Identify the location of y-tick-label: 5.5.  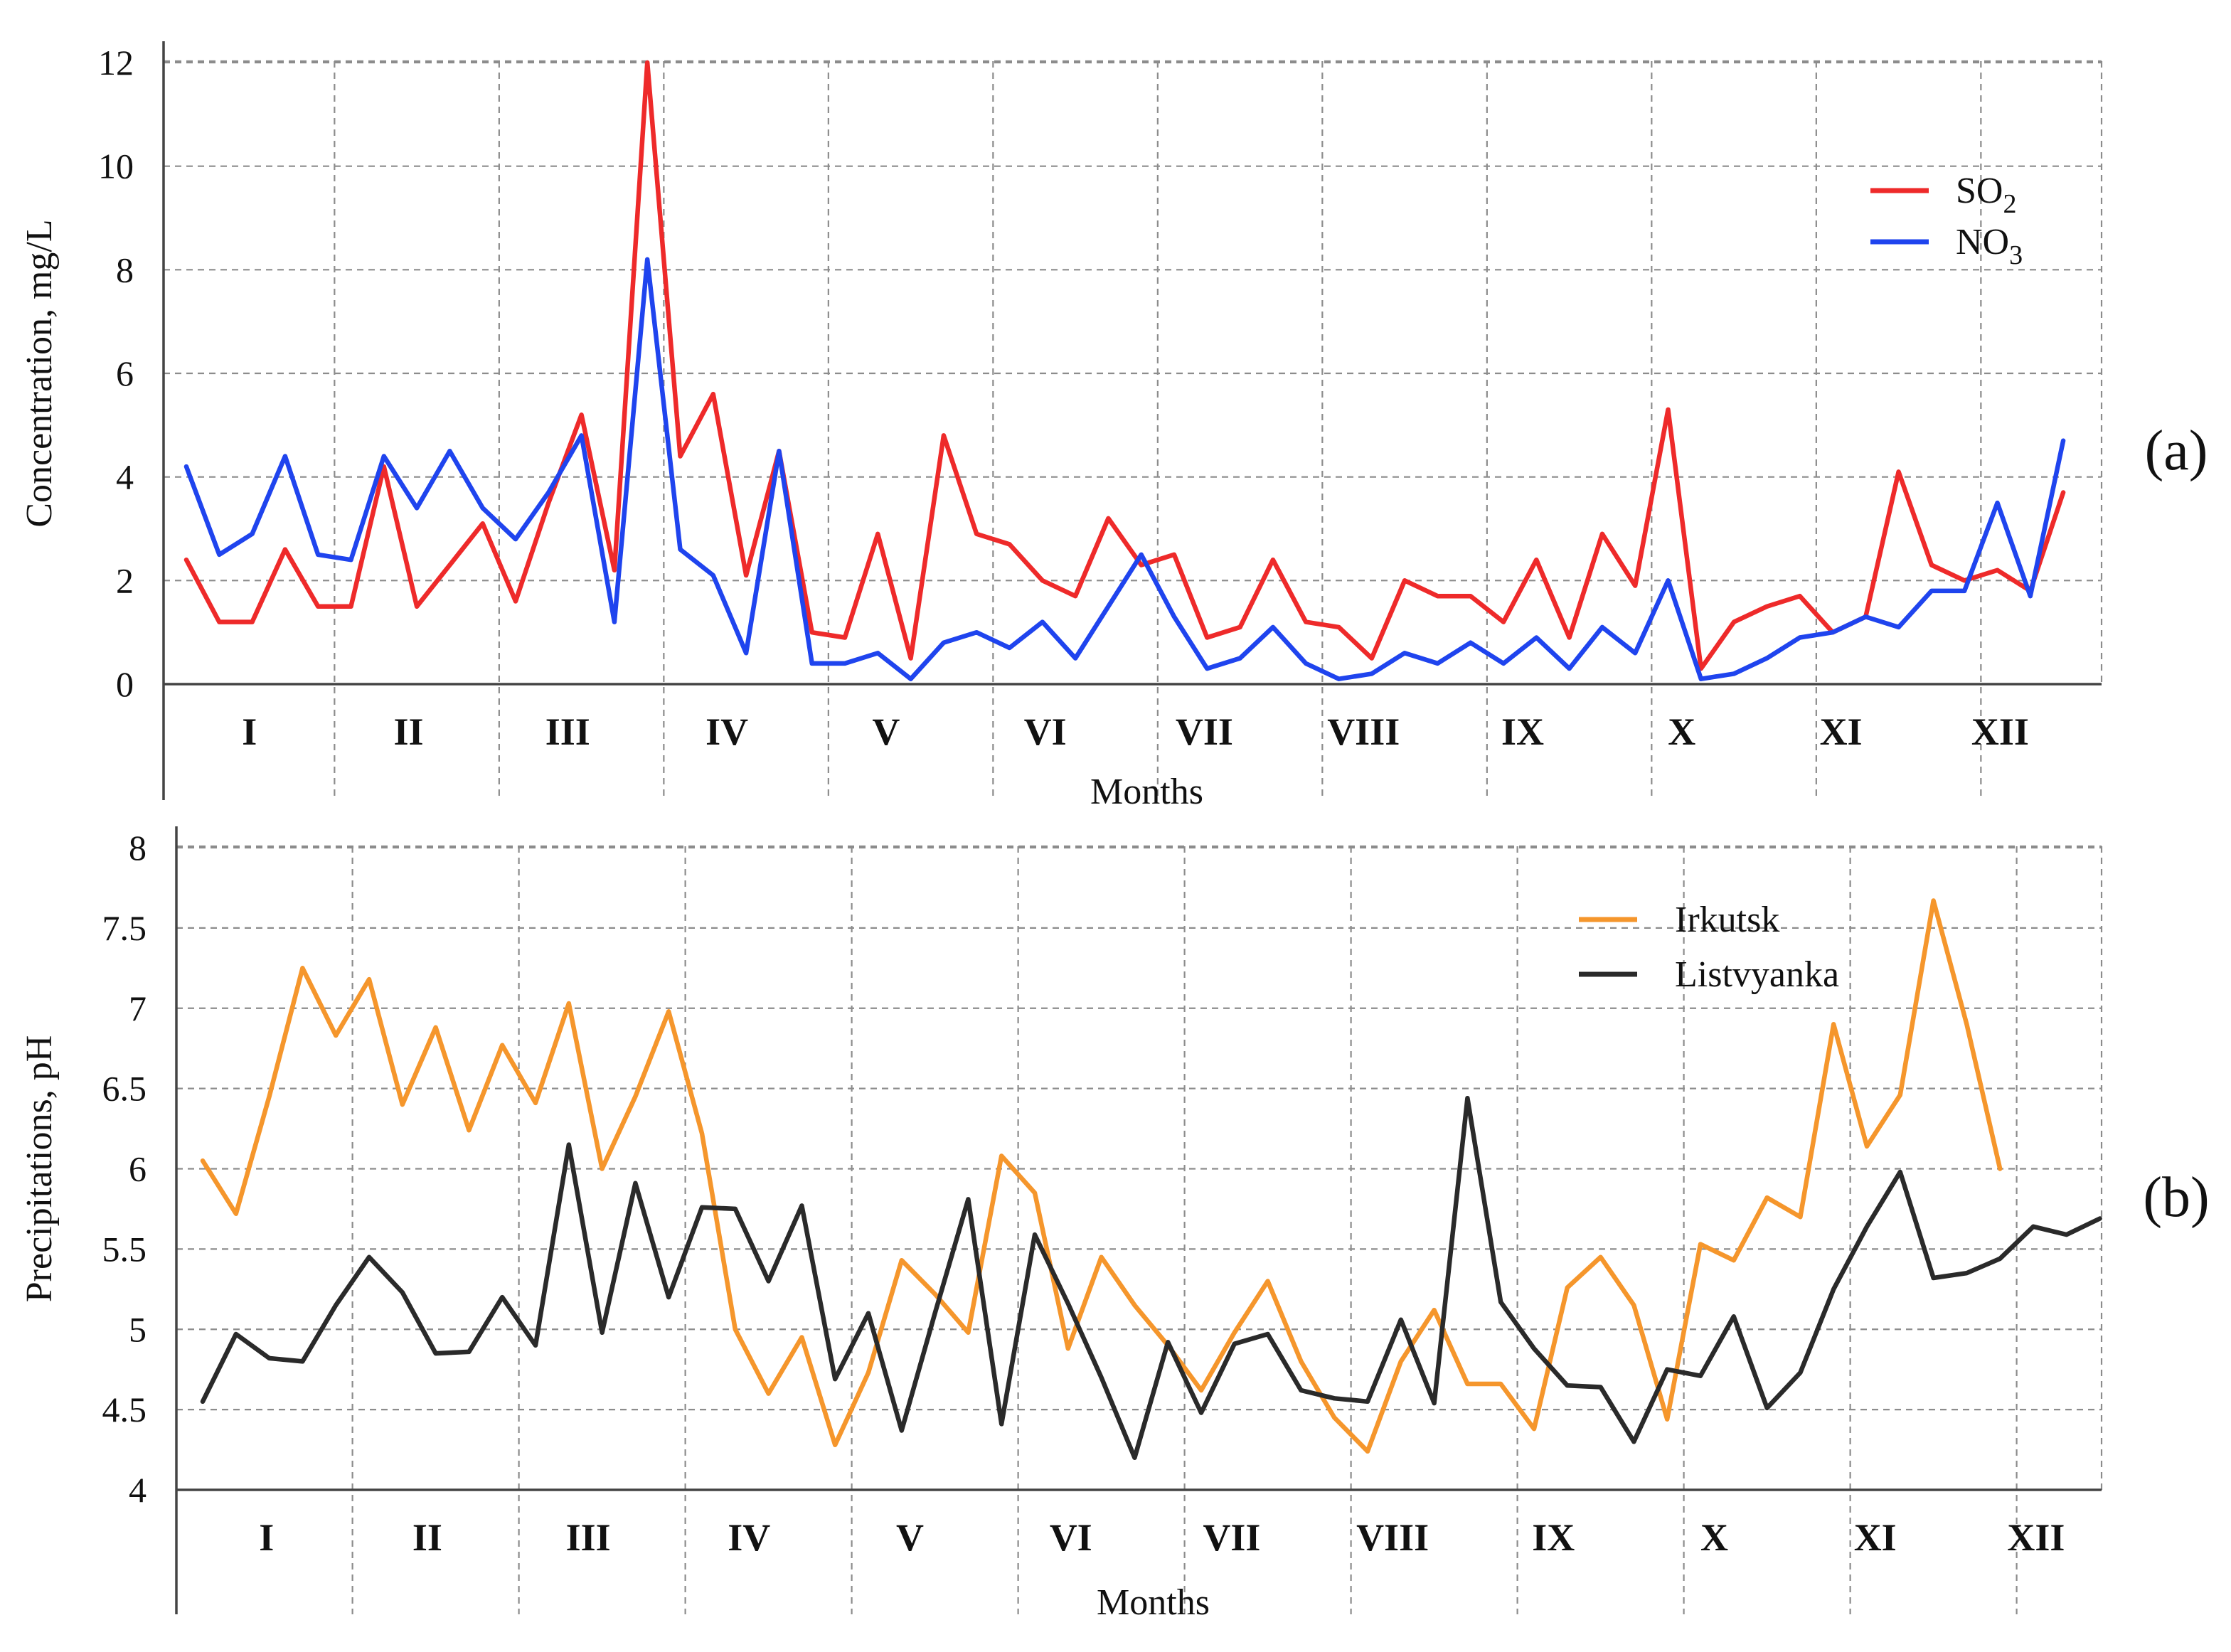
(124, 1249).